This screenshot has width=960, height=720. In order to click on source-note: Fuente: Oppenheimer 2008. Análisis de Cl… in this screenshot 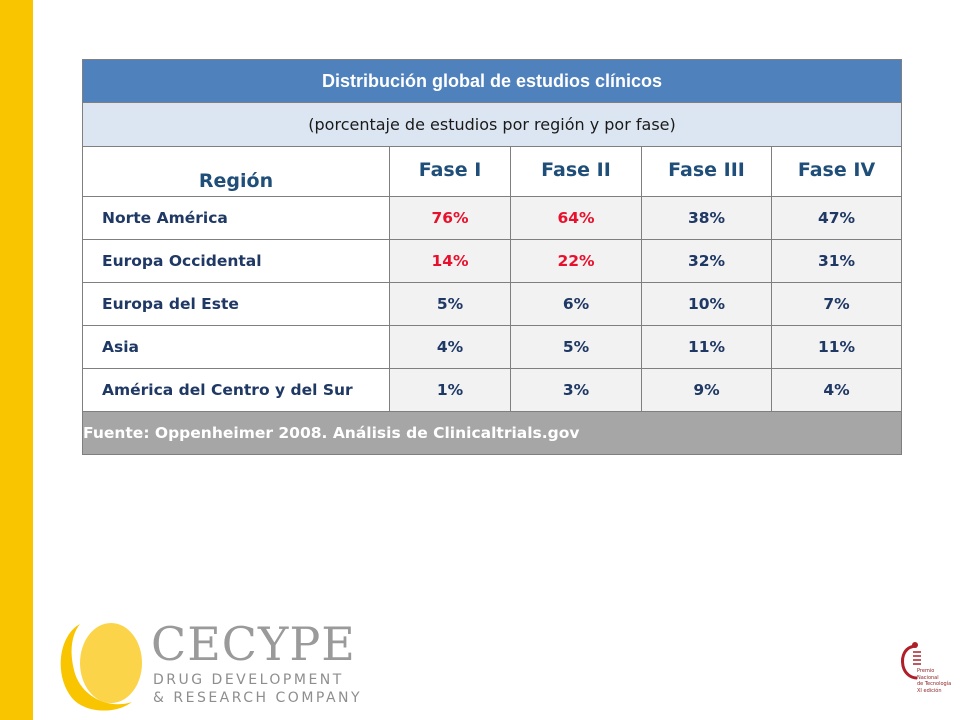, I will do `click(492, 433)`.